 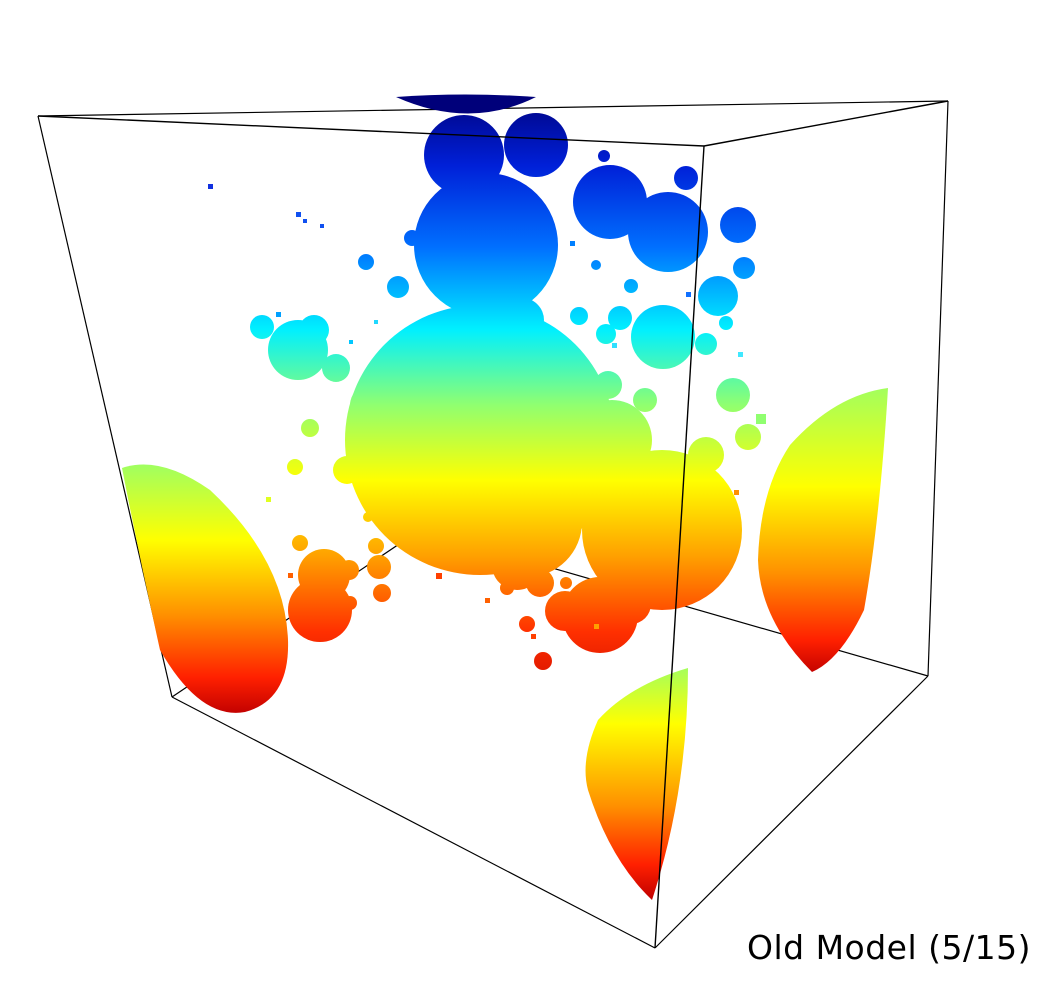 What do you see at coordinates (888, 947) in the screenshot?
I see `model-caption: Old Model (5/15)` at bounding box center [888, 947].